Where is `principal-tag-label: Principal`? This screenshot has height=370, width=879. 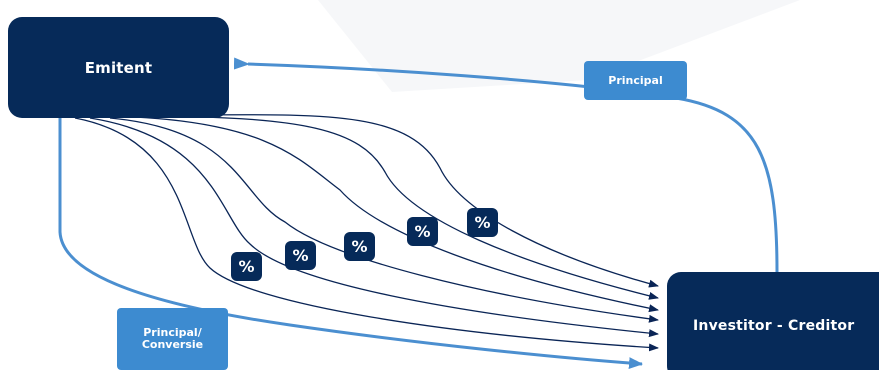 principal-tag-label: Principal is located at coordinates (635, 80).